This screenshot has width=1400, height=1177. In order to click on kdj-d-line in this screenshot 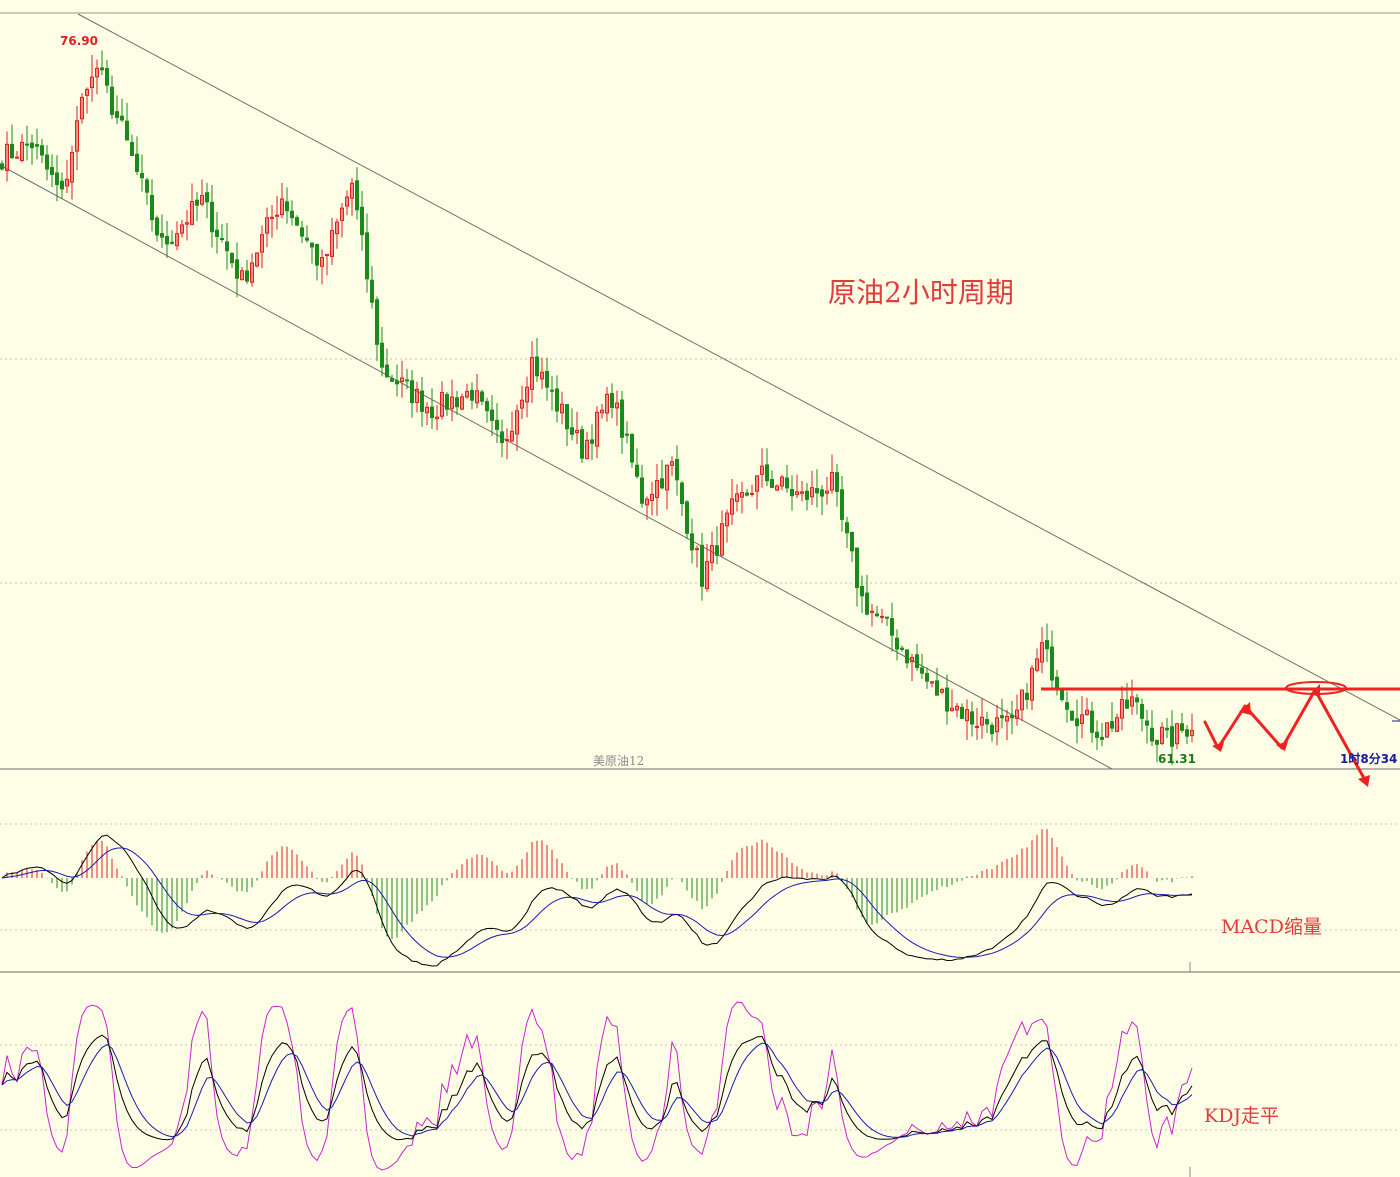, I will do `click(597, 1090)`.